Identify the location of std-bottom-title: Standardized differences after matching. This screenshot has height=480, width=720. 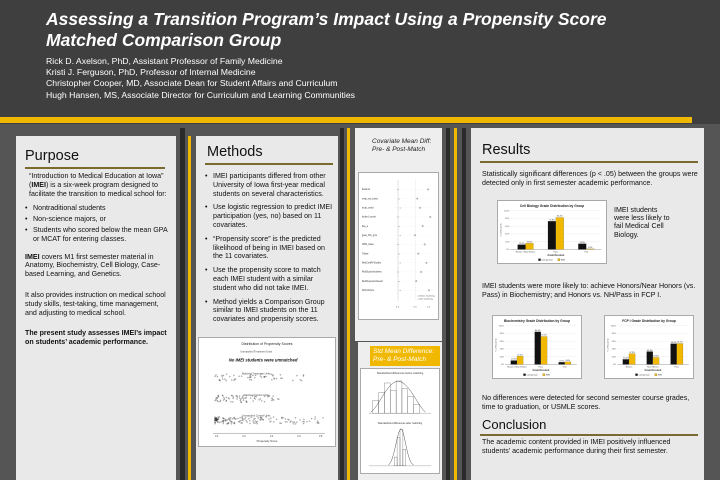
(400, 423).